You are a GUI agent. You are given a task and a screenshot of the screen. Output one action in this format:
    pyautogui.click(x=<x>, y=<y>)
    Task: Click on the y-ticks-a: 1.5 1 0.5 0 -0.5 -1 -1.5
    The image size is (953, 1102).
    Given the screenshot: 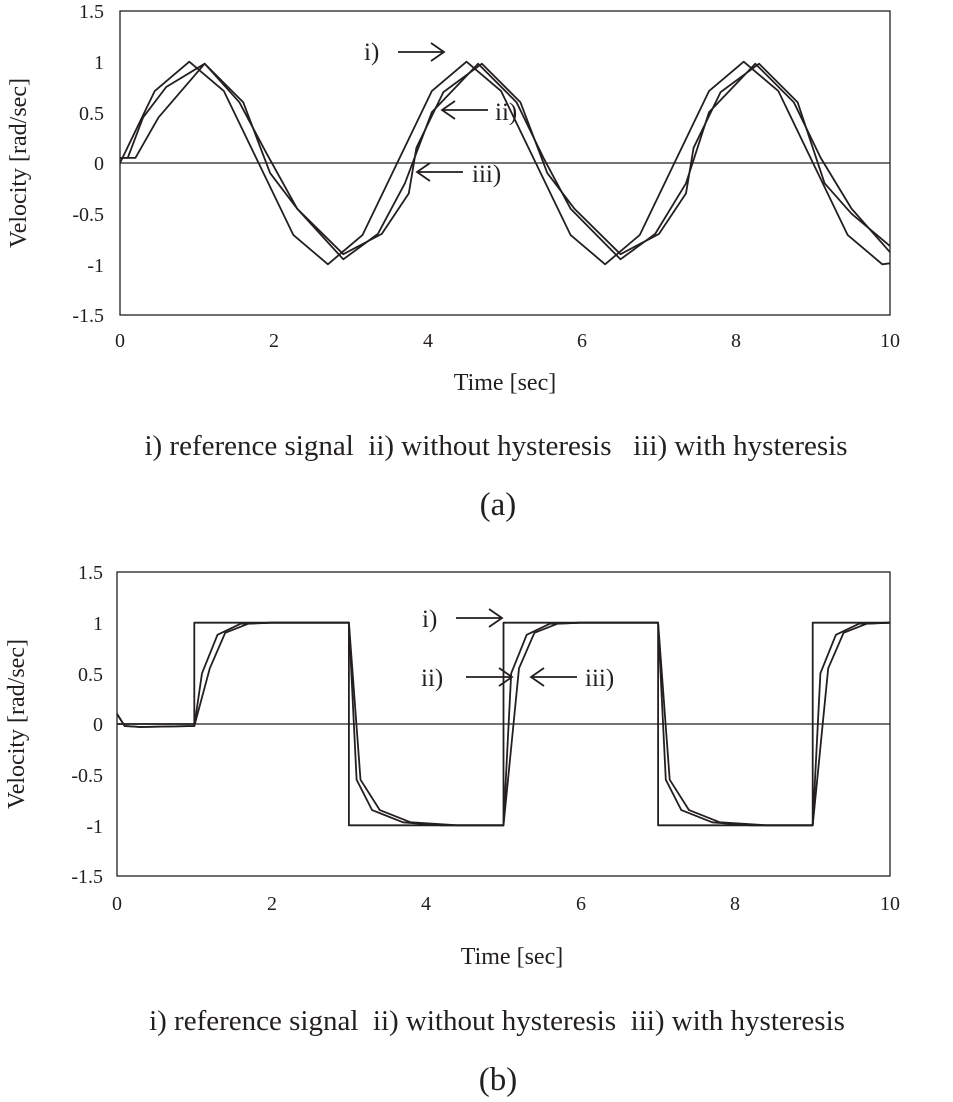 What is the action you would take?
    pyautogui.click(x=88, y=164)
    